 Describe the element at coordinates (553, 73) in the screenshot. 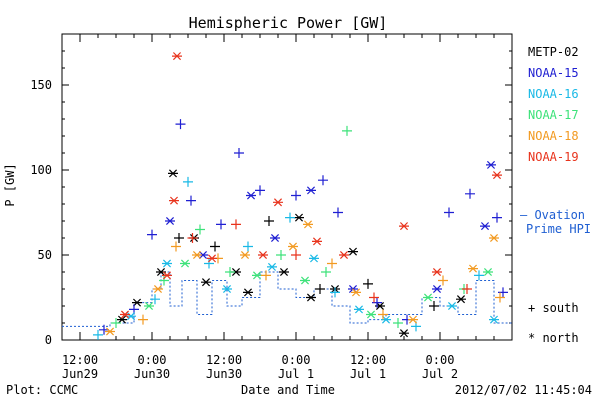

I see `legend-item-noaa-15: NOAA-15` at that location.